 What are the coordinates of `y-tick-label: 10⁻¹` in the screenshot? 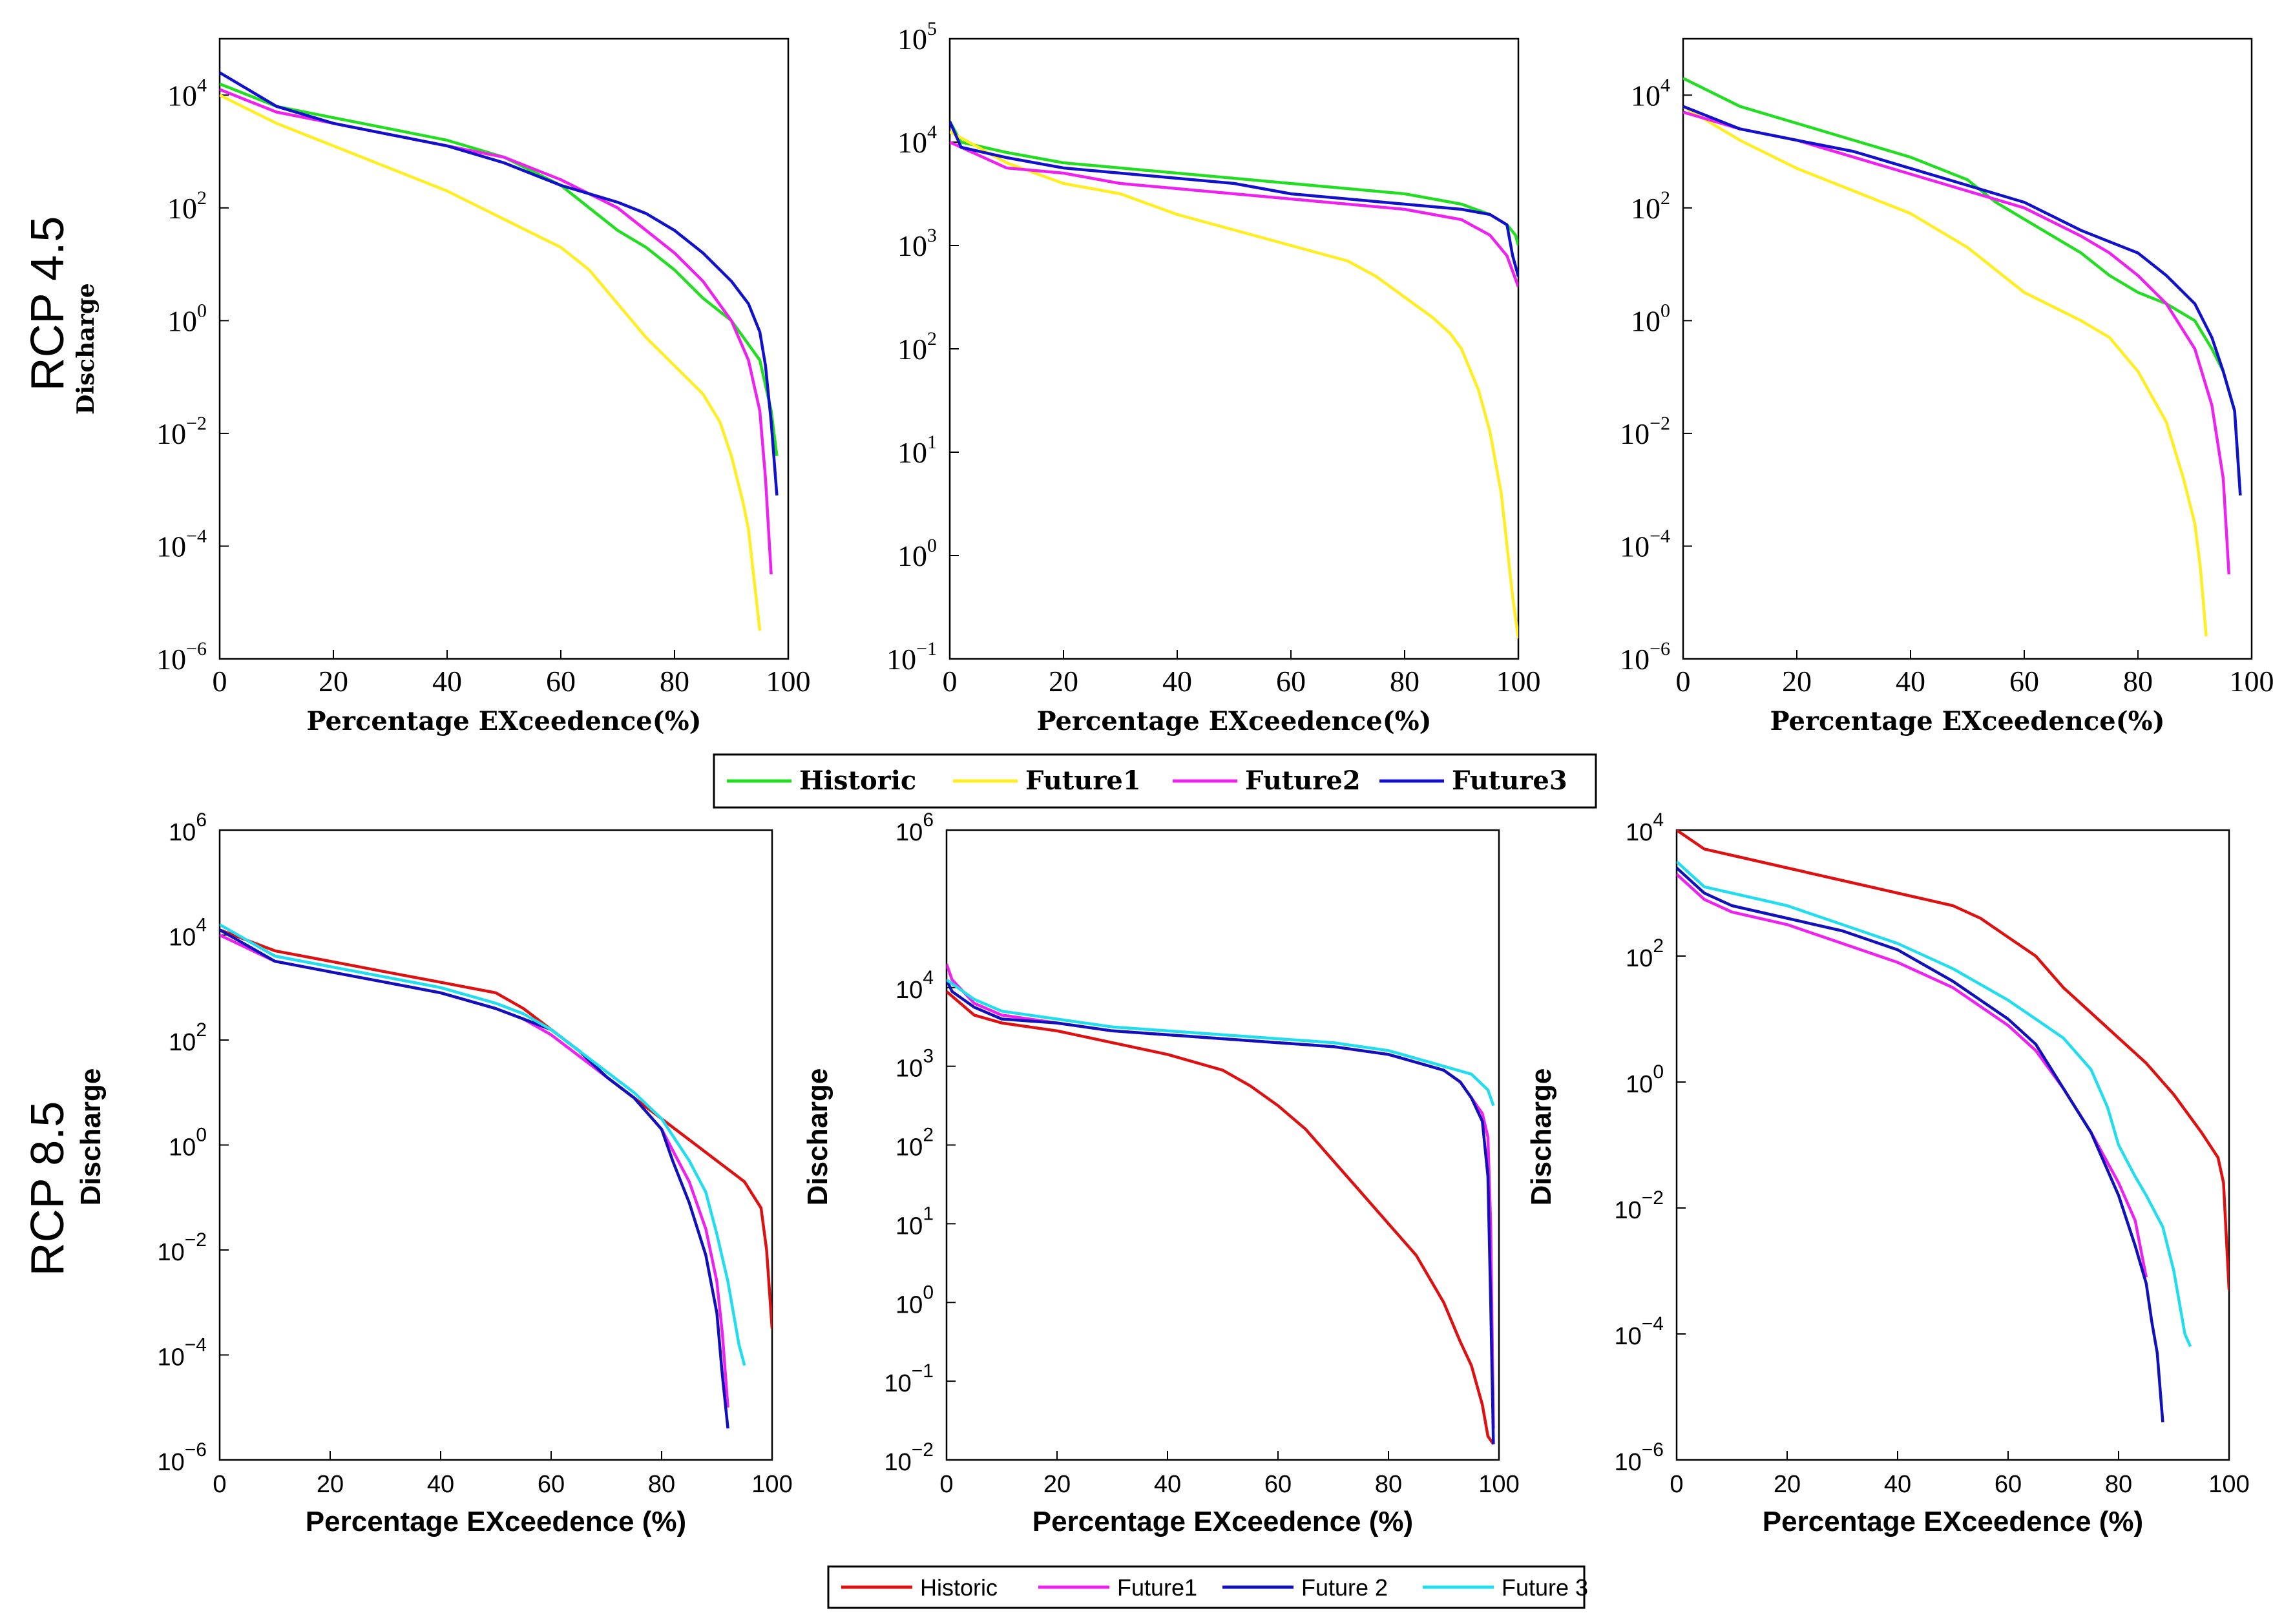 It's located at (911, 657).